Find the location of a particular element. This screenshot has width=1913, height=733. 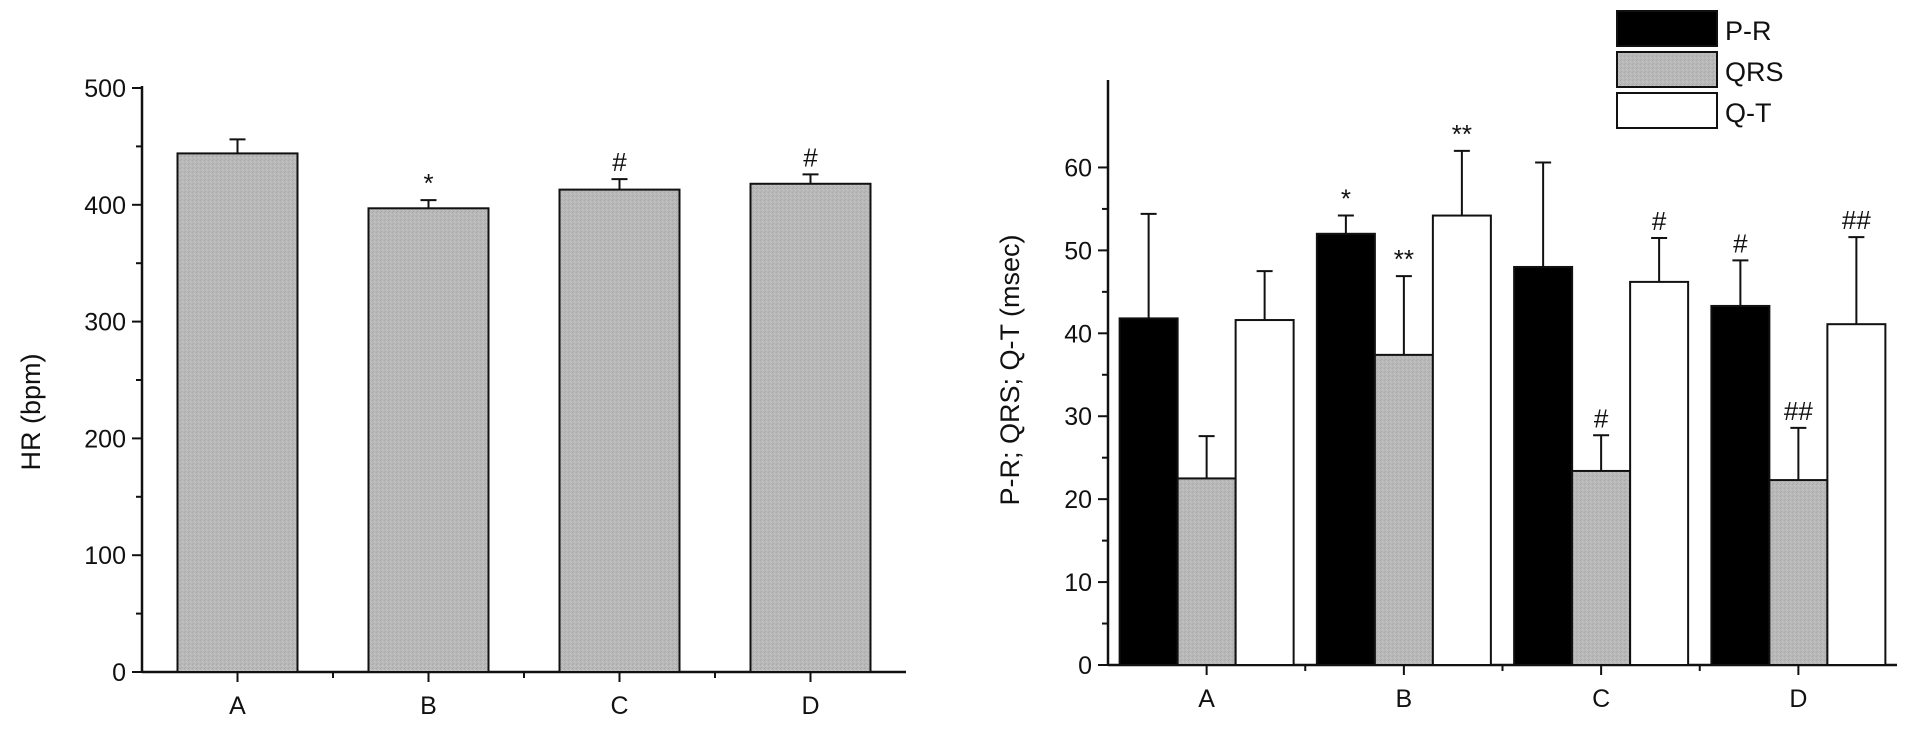

bar-qrs-b is located at coordinates (1403, 509).